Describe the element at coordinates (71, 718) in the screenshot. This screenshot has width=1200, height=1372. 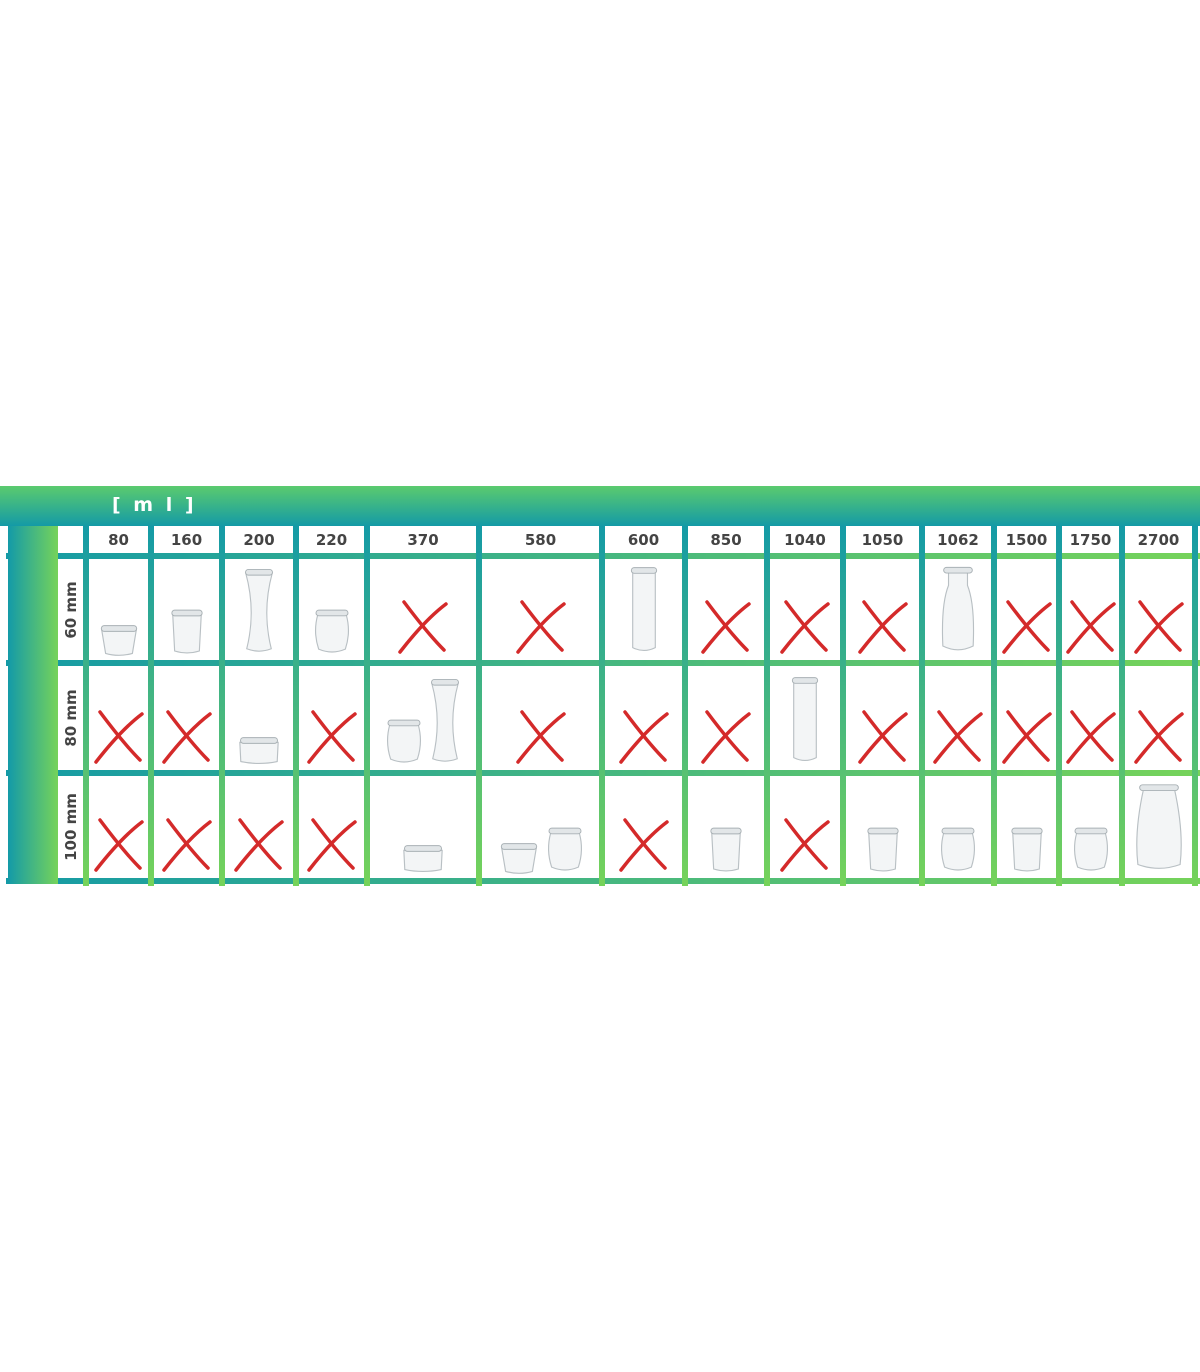
I see `row-header: 80 mm` at that location.